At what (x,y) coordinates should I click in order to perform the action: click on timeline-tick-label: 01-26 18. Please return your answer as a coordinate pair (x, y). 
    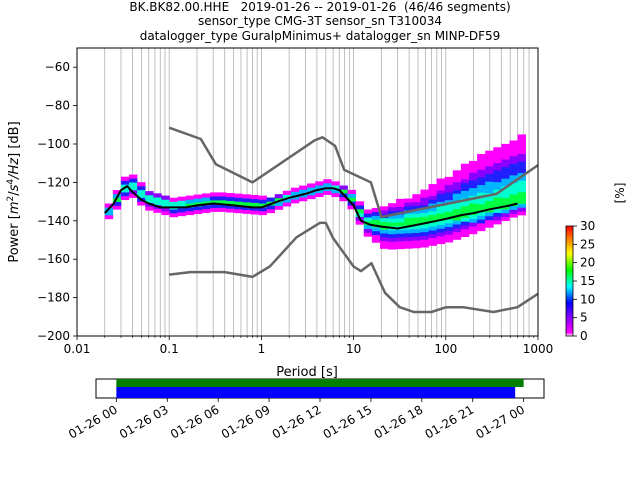
    Looking at the image, I should click on (399, 421).